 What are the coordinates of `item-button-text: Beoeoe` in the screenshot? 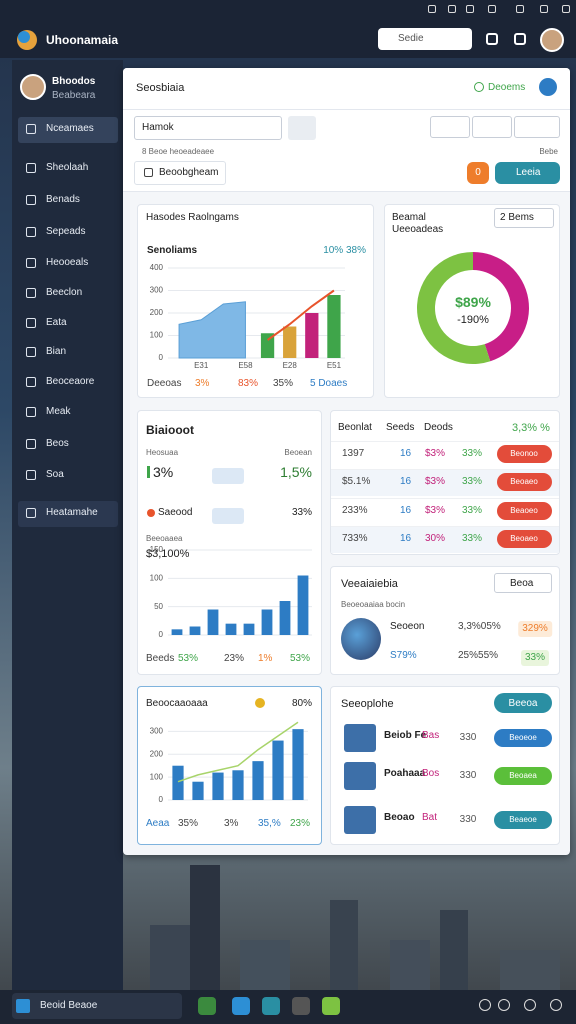 It's located at (523, 737).